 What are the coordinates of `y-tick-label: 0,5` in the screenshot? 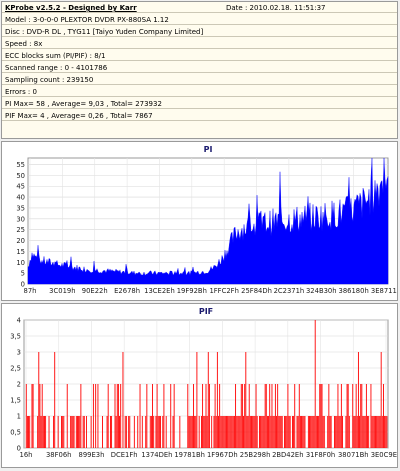 It's located at (15, 433).